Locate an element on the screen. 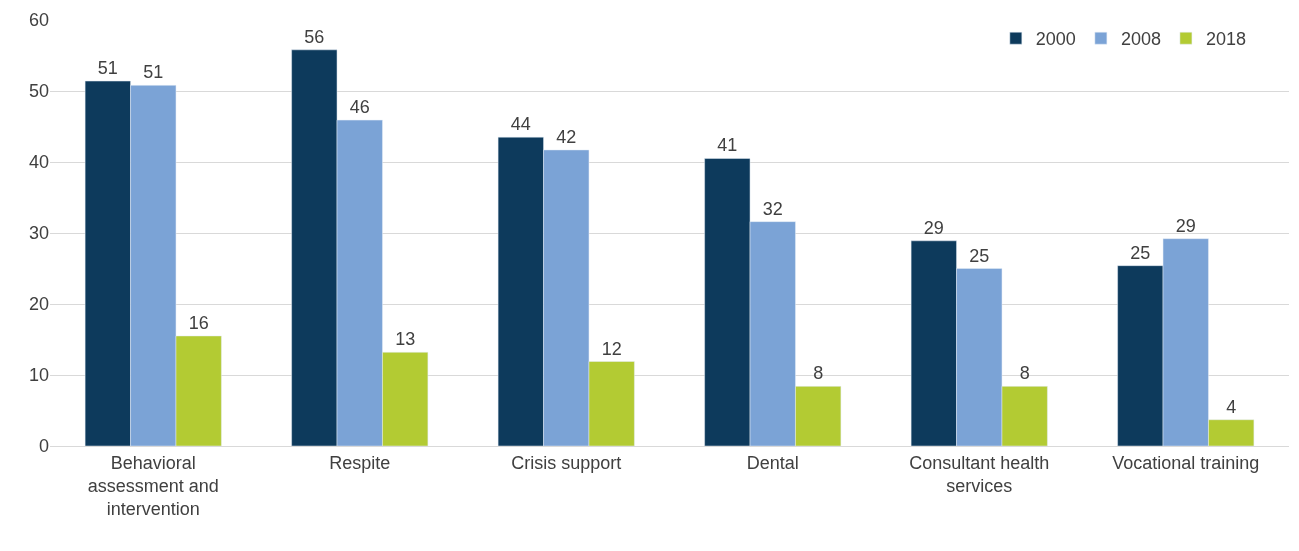  y-tick-label: 60 is located at coordinates (38, 20).